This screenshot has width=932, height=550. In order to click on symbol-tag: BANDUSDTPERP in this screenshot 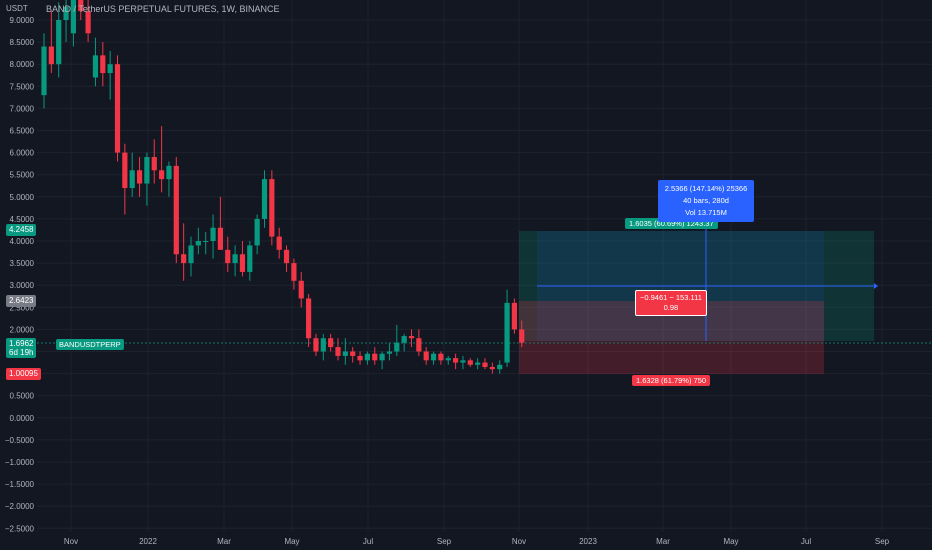, I will do `click(90, 344)`.